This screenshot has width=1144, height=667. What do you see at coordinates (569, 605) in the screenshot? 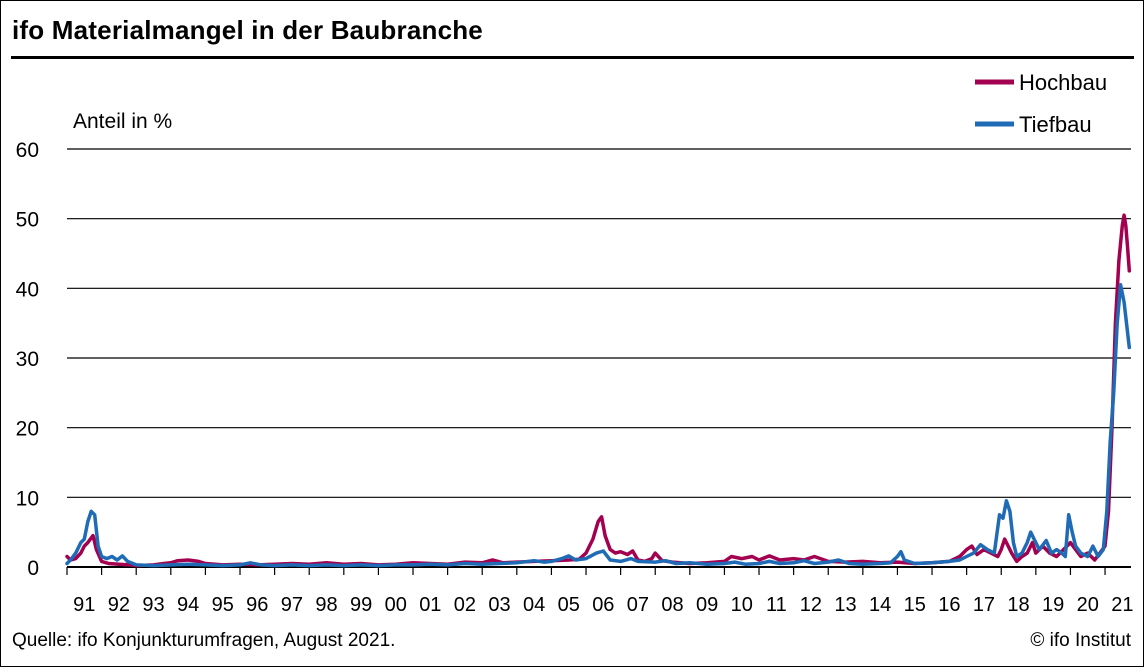
I see `x-tick-label: 05` at bounding box center [569, 605].